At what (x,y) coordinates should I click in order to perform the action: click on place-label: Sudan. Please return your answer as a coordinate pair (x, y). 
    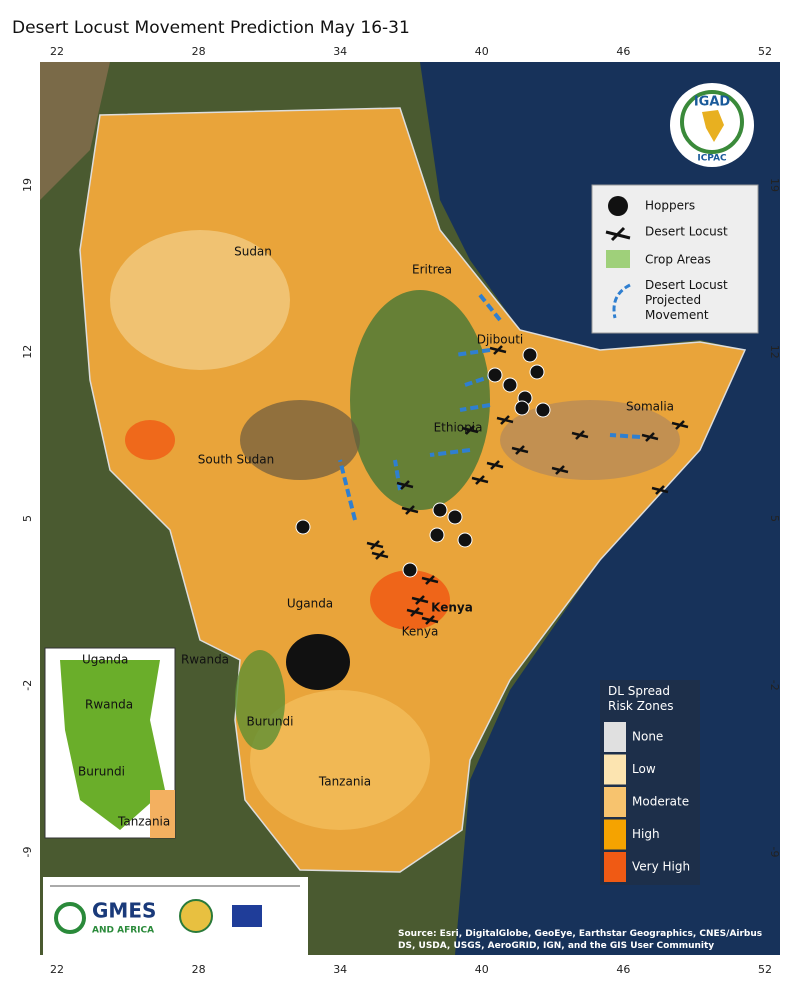
    Looking at the image, I should click on (253, 252).